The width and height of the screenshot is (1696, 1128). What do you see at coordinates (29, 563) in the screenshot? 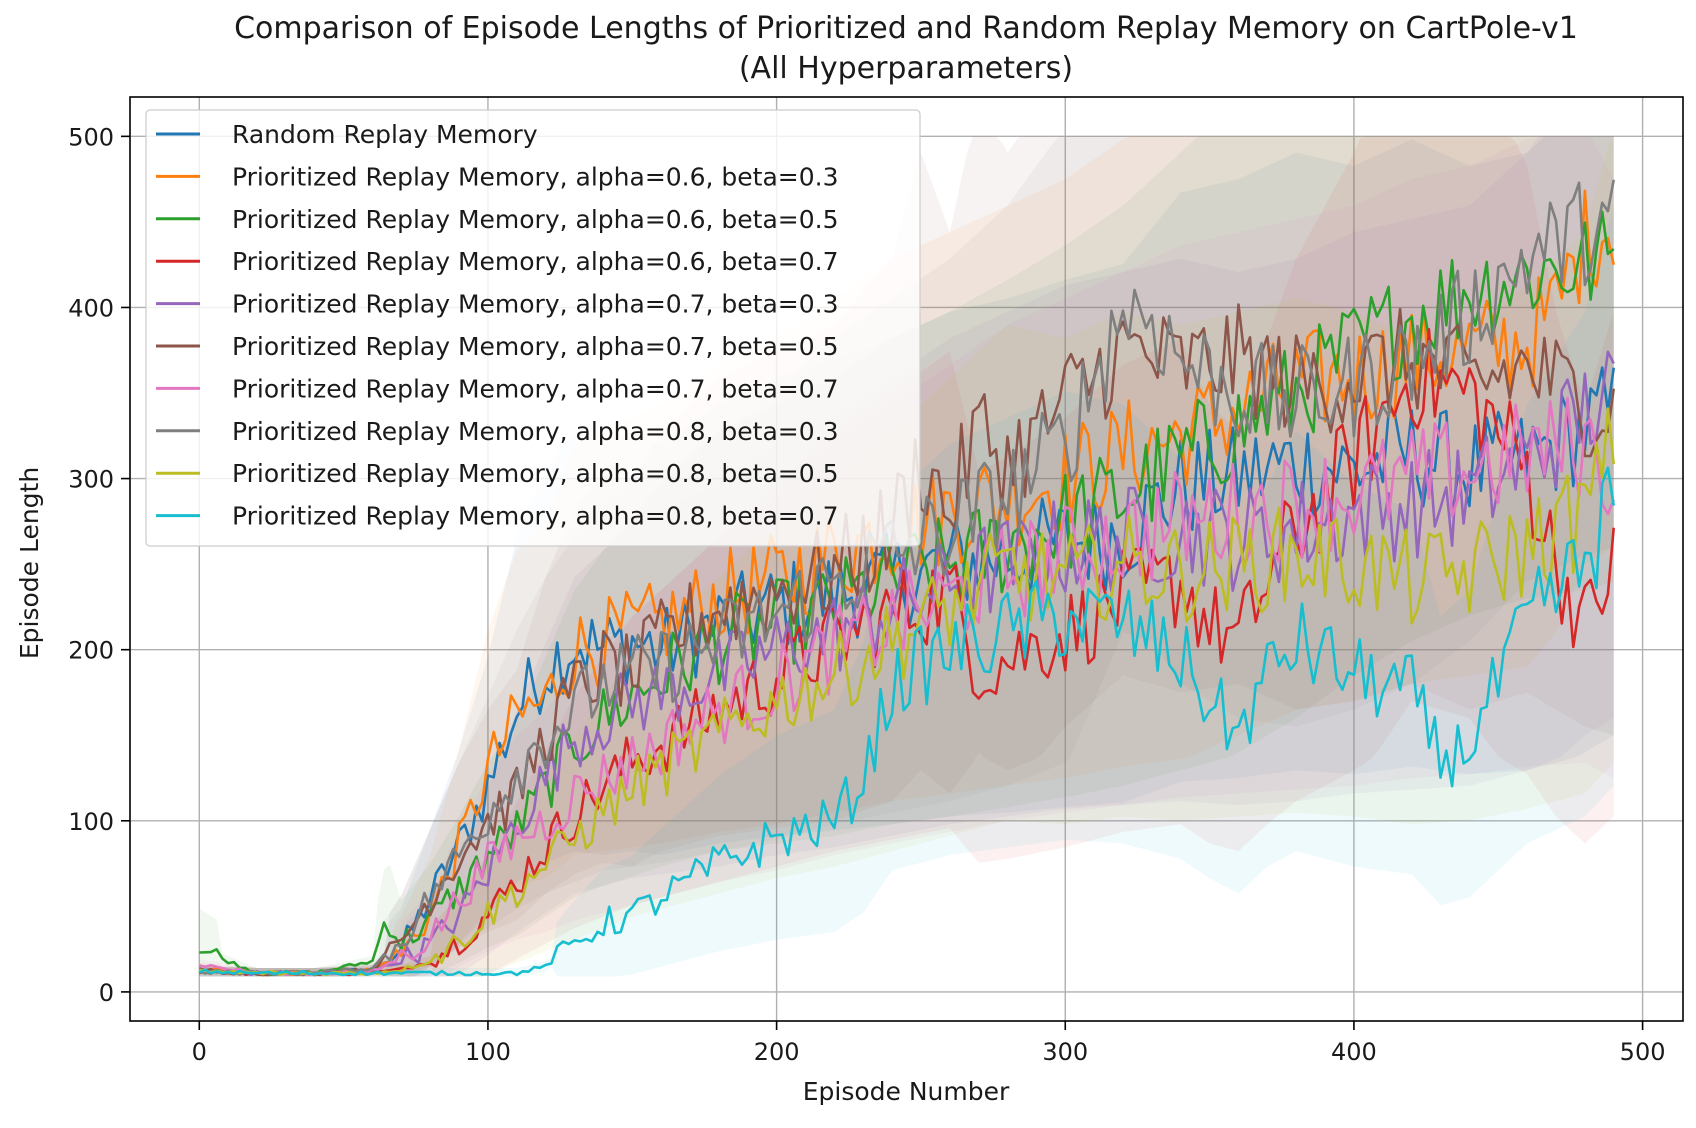
I see `y-axis-label: Episode Length` at bounding box center [29, 563].